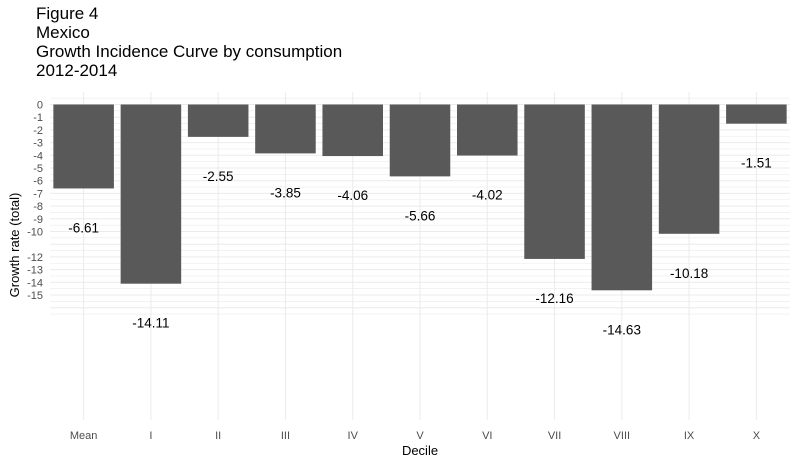 The height and width of the screenshot is (466, 800). What do you see at coordinates (353, 436) in the screenshot?
I see `x-tick-label: IV` at bounding box center [353, 436].